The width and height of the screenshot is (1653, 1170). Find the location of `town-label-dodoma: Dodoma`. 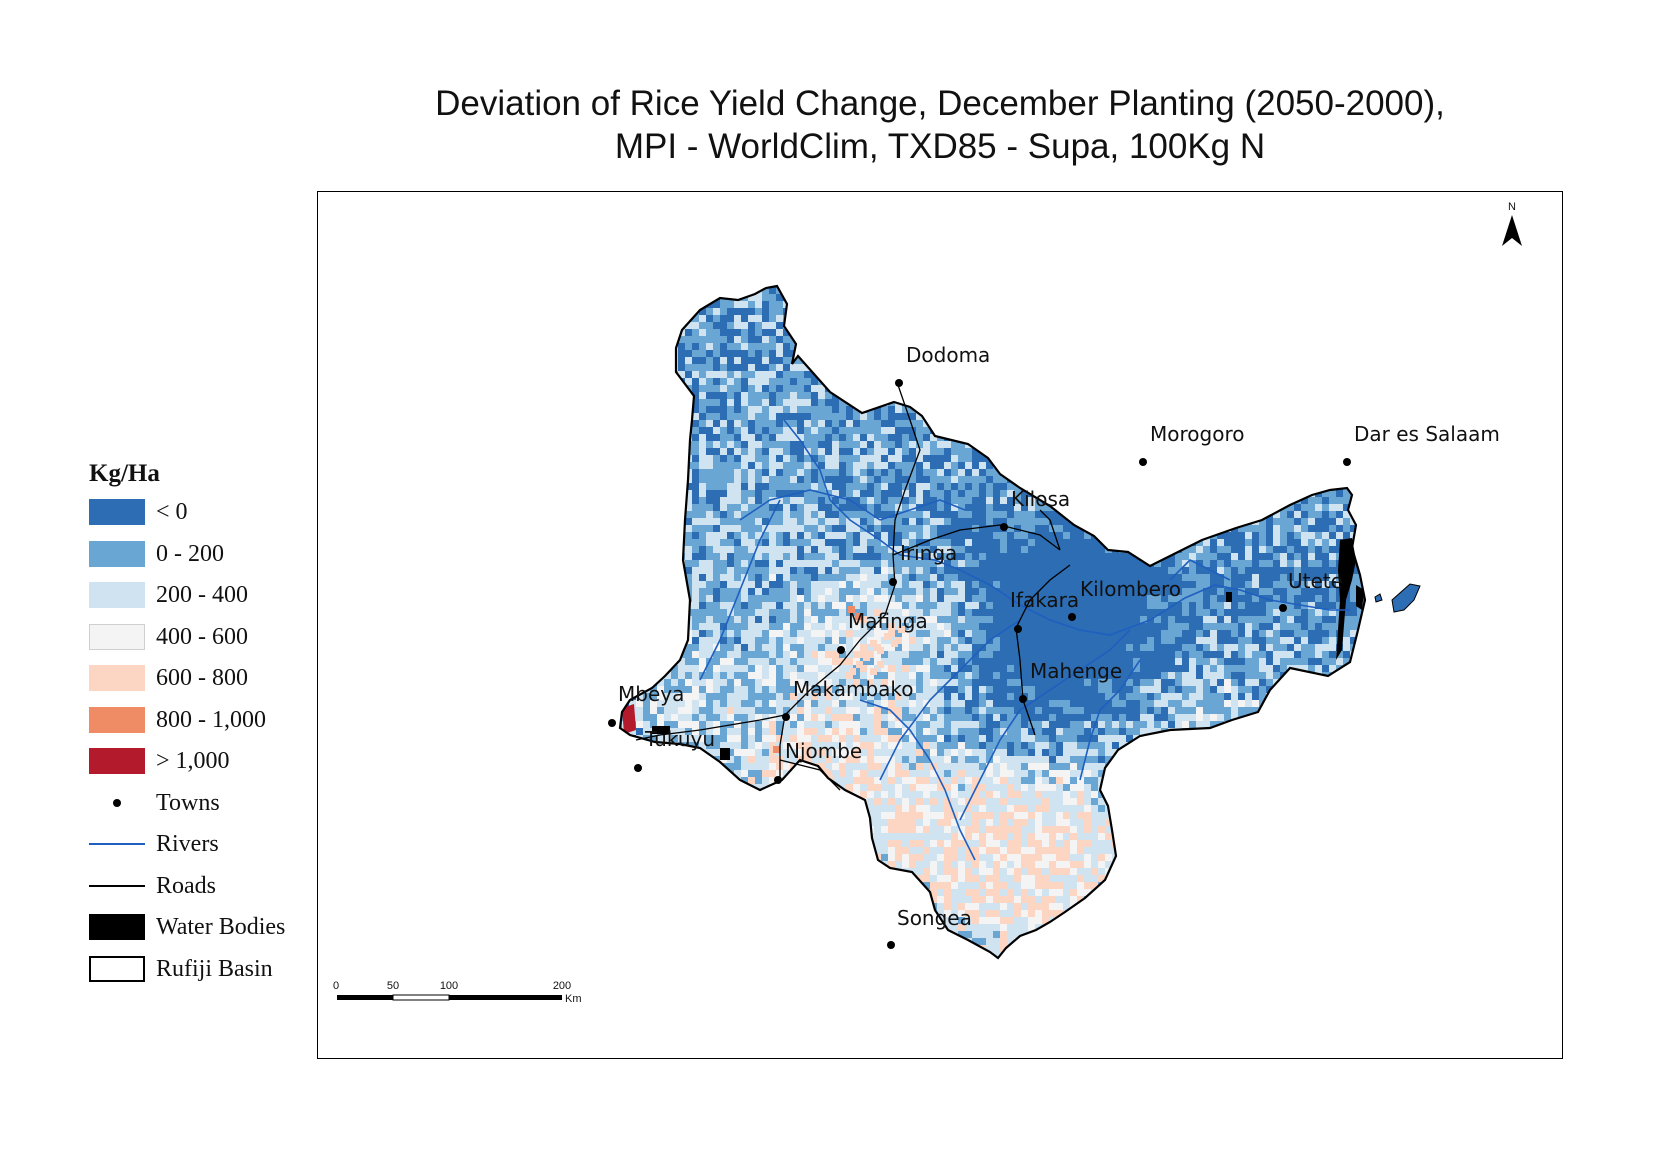

town-label-dodoma: Dodoma is located at coordinates (948, 355).